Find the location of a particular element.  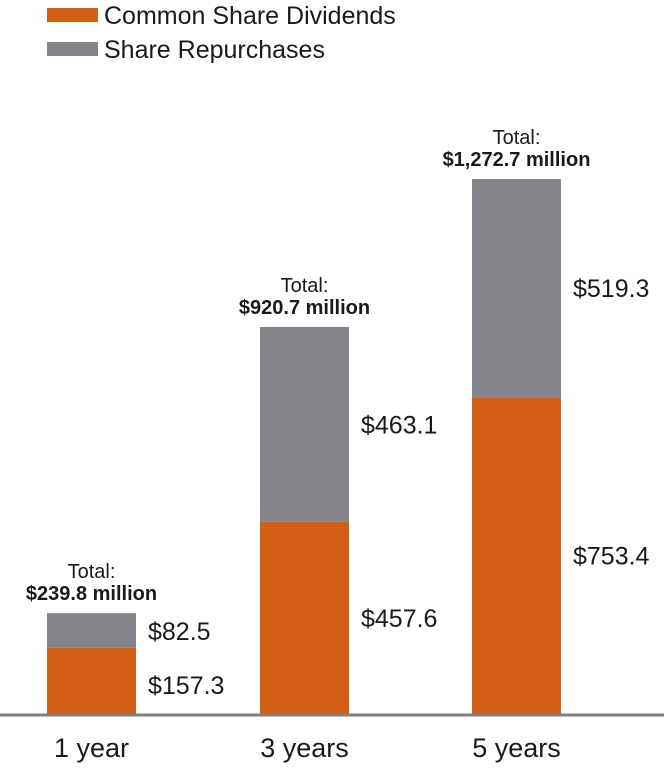

x-axis-tick-labels: 1 year 3 years 5 years is located at coordinates (307, 748).